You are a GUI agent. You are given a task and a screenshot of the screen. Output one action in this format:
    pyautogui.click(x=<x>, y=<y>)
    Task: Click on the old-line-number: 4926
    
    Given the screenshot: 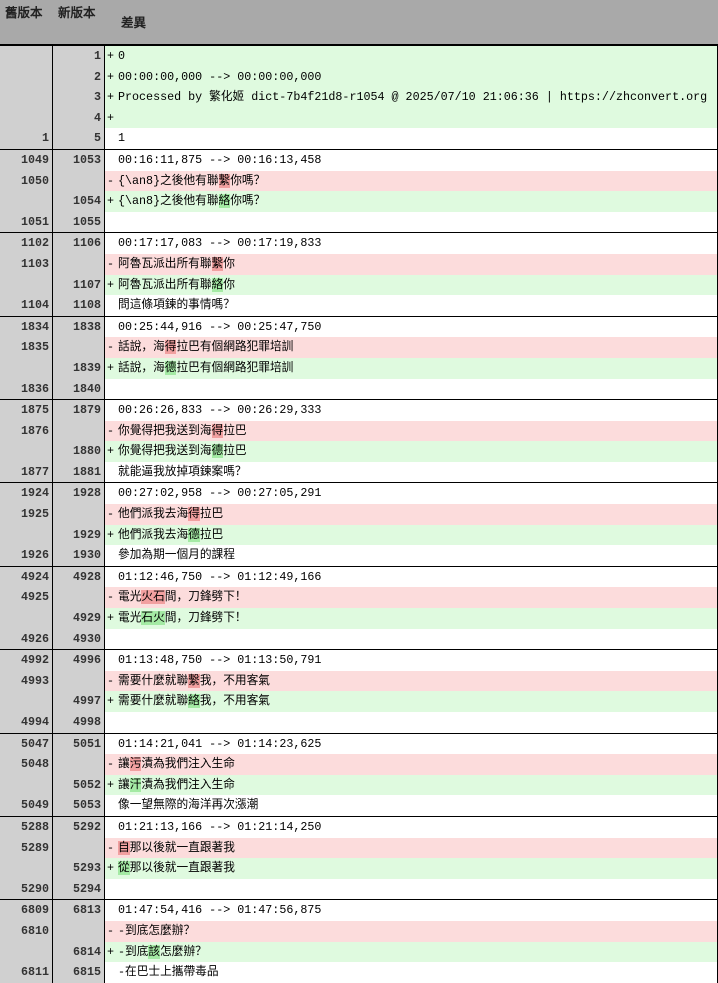 What is the action you would take?
    pyautogui.click(x=26, y=639)
    